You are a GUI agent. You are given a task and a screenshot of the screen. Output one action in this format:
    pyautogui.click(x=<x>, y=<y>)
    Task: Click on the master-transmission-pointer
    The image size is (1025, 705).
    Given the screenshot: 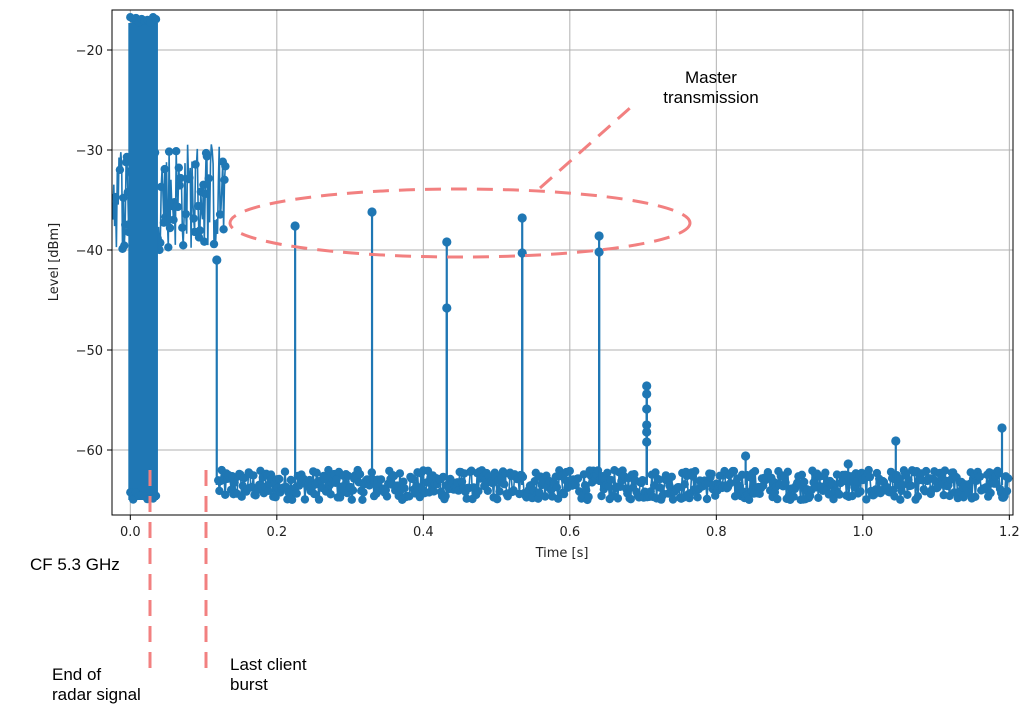 What is the action you would take?
    pyautogui.click(x=585, y=148)
    